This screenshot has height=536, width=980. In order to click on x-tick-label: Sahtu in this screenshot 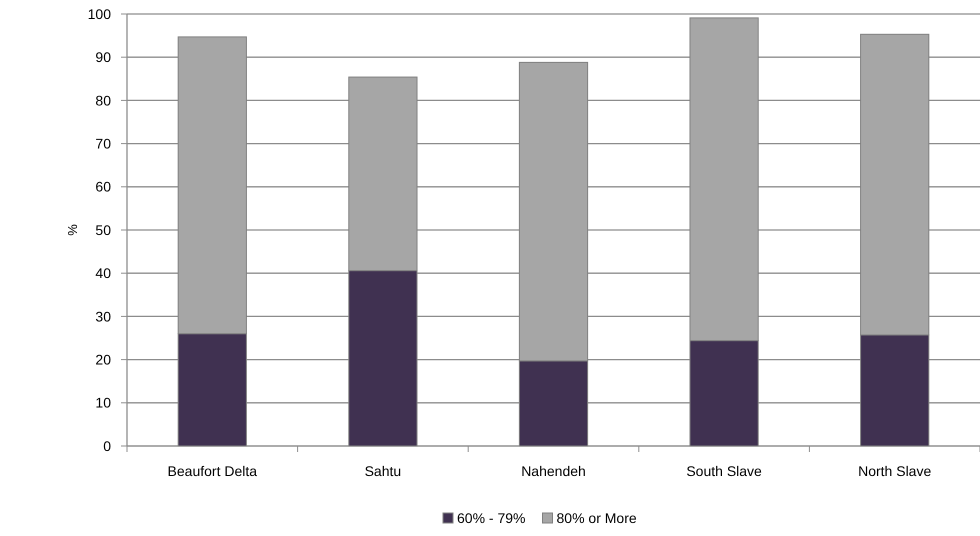, I will do `click(383, 471)`.